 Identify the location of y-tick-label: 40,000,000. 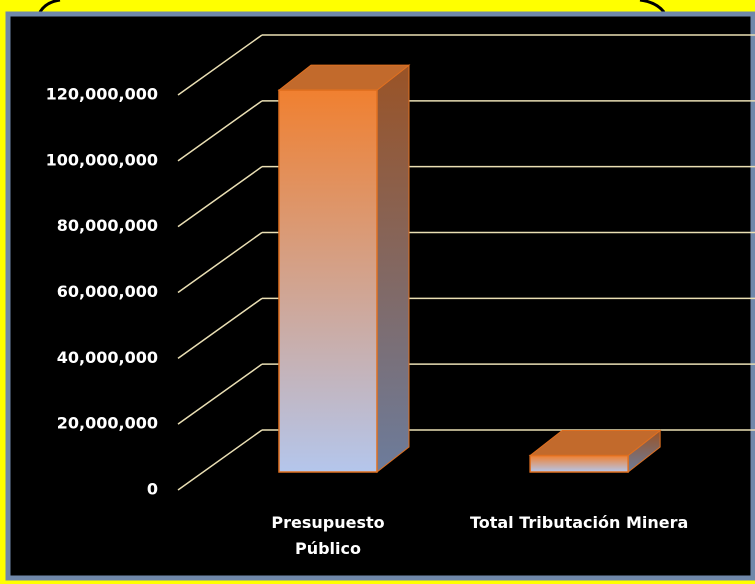
(107, 357).